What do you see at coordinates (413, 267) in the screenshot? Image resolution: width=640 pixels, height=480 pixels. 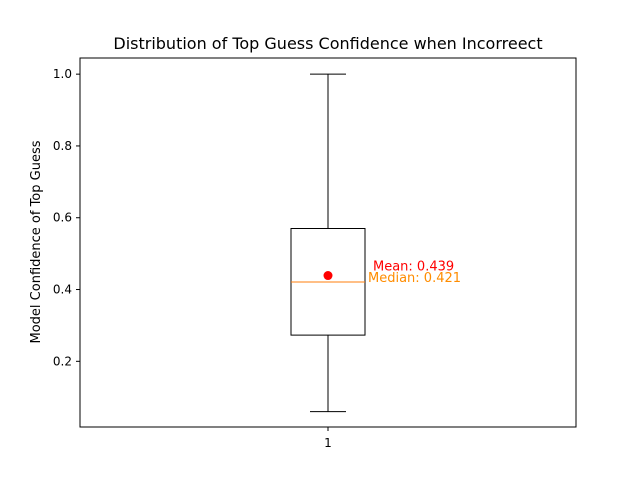 I see `mean-annotation: Mean: 0.439` at bounding box center [413, 267].